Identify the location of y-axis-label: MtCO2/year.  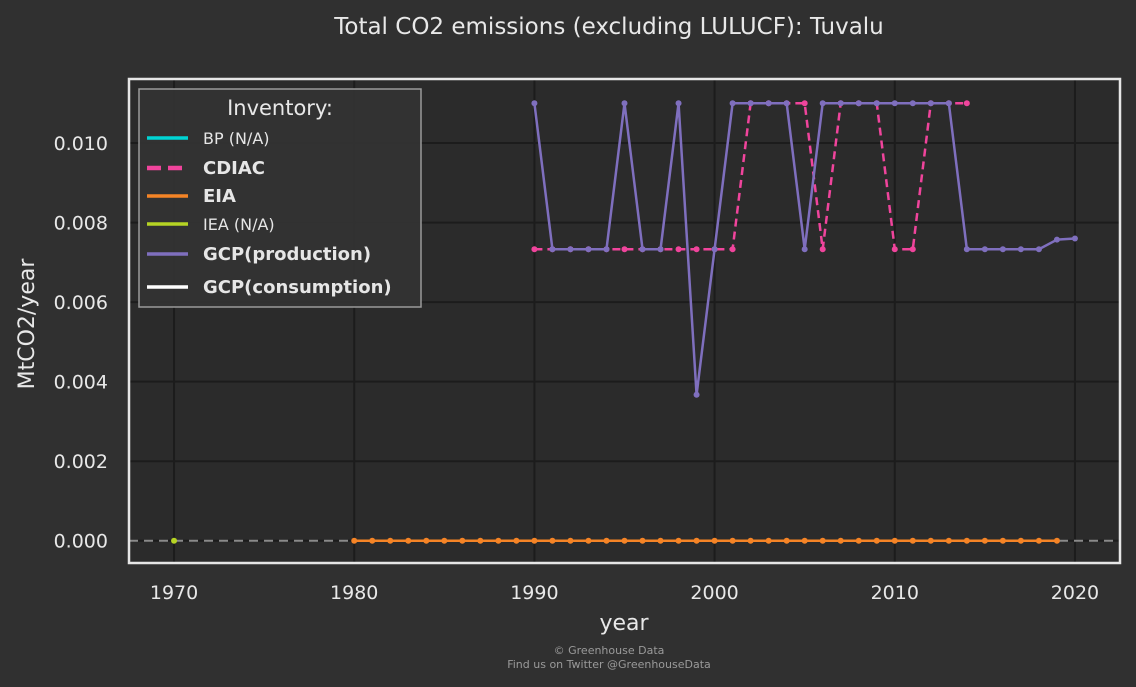
(27, 324).